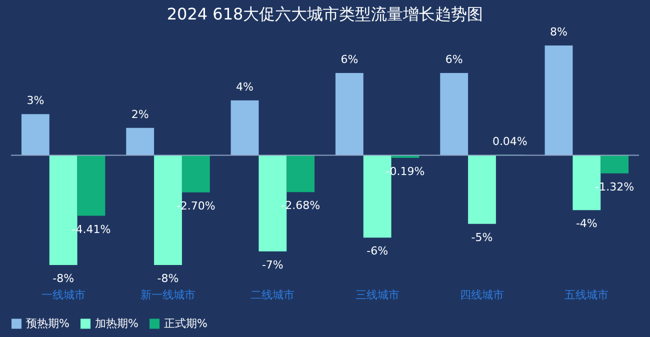  I want to click on legend-label: 加热期%, so click(116, 323).